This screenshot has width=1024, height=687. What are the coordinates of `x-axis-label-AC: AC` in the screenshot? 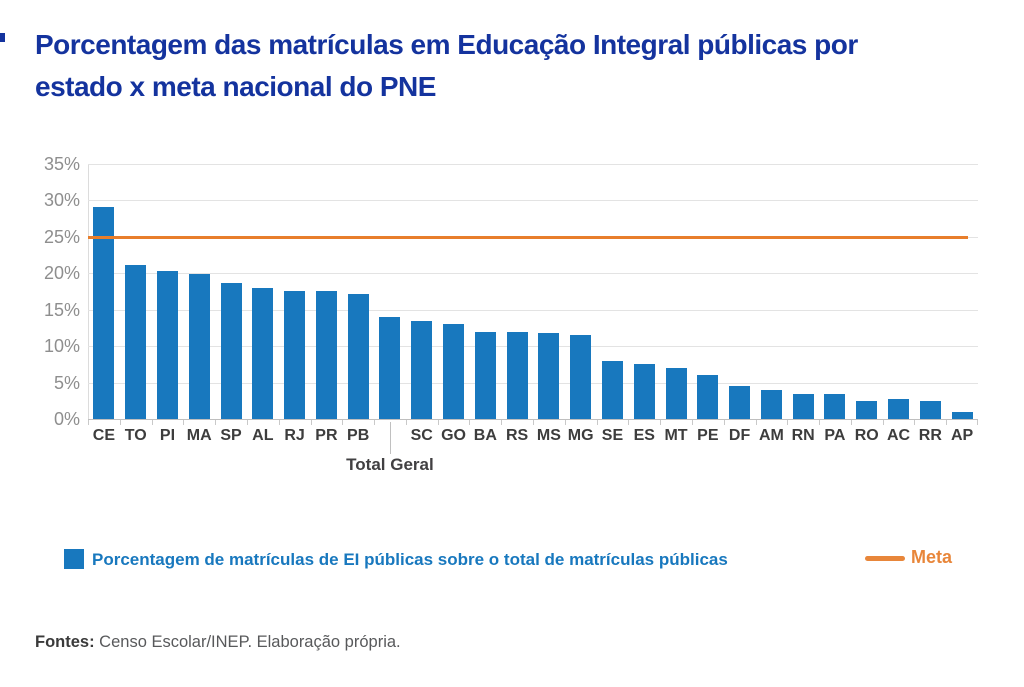 It's located at (898, 435).